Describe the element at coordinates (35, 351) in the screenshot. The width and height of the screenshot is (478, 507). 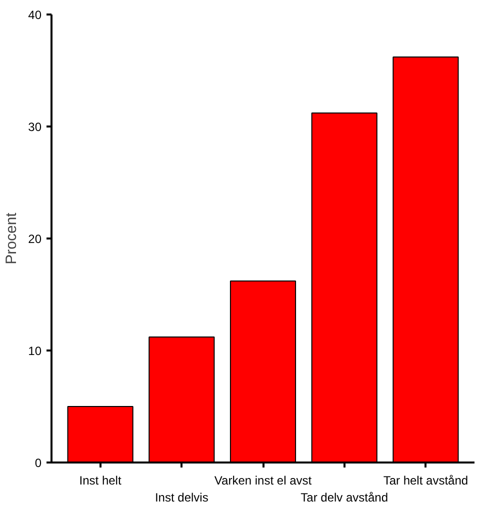
I see `y-tick-label: 10` at that location.